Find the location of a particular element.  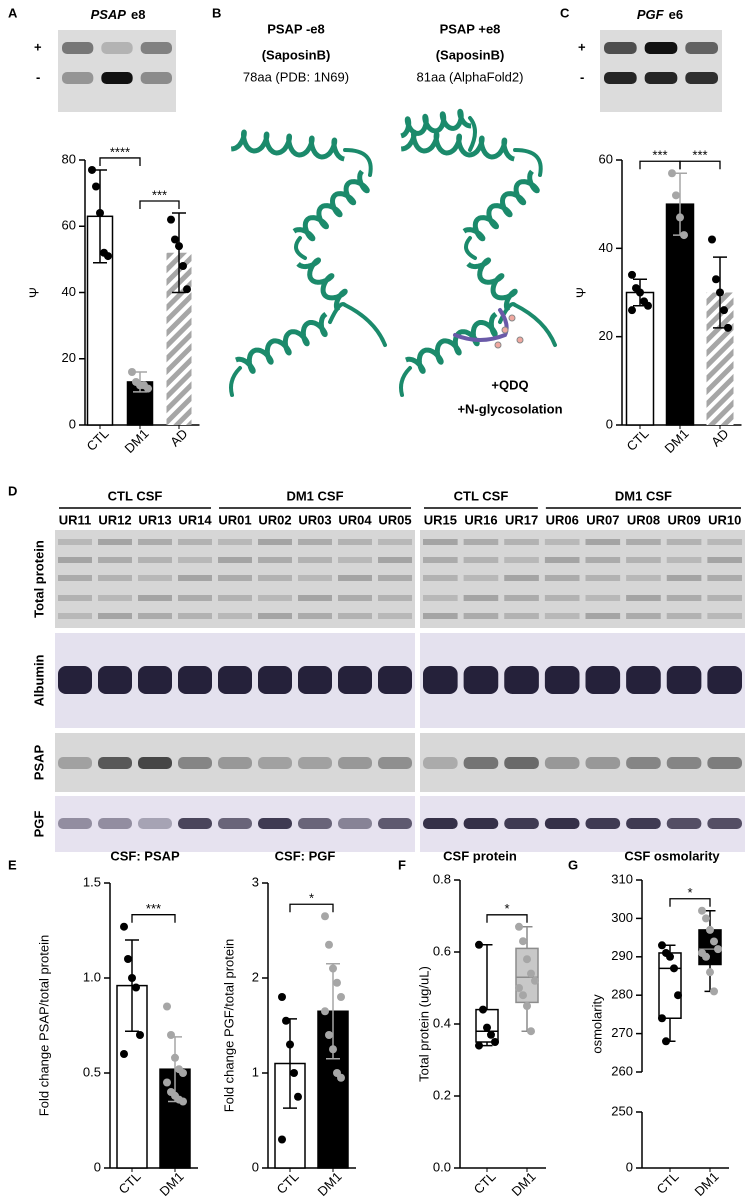

structure-subtitle: (SaposinB) is located at coordinates (296, 54).